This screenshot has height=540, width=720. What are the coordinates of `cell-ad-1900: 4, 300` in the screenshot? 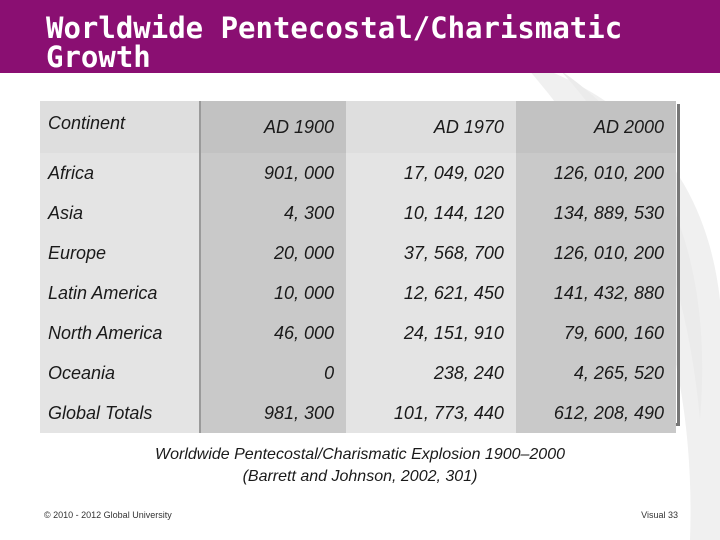 It's located at (272, 213).